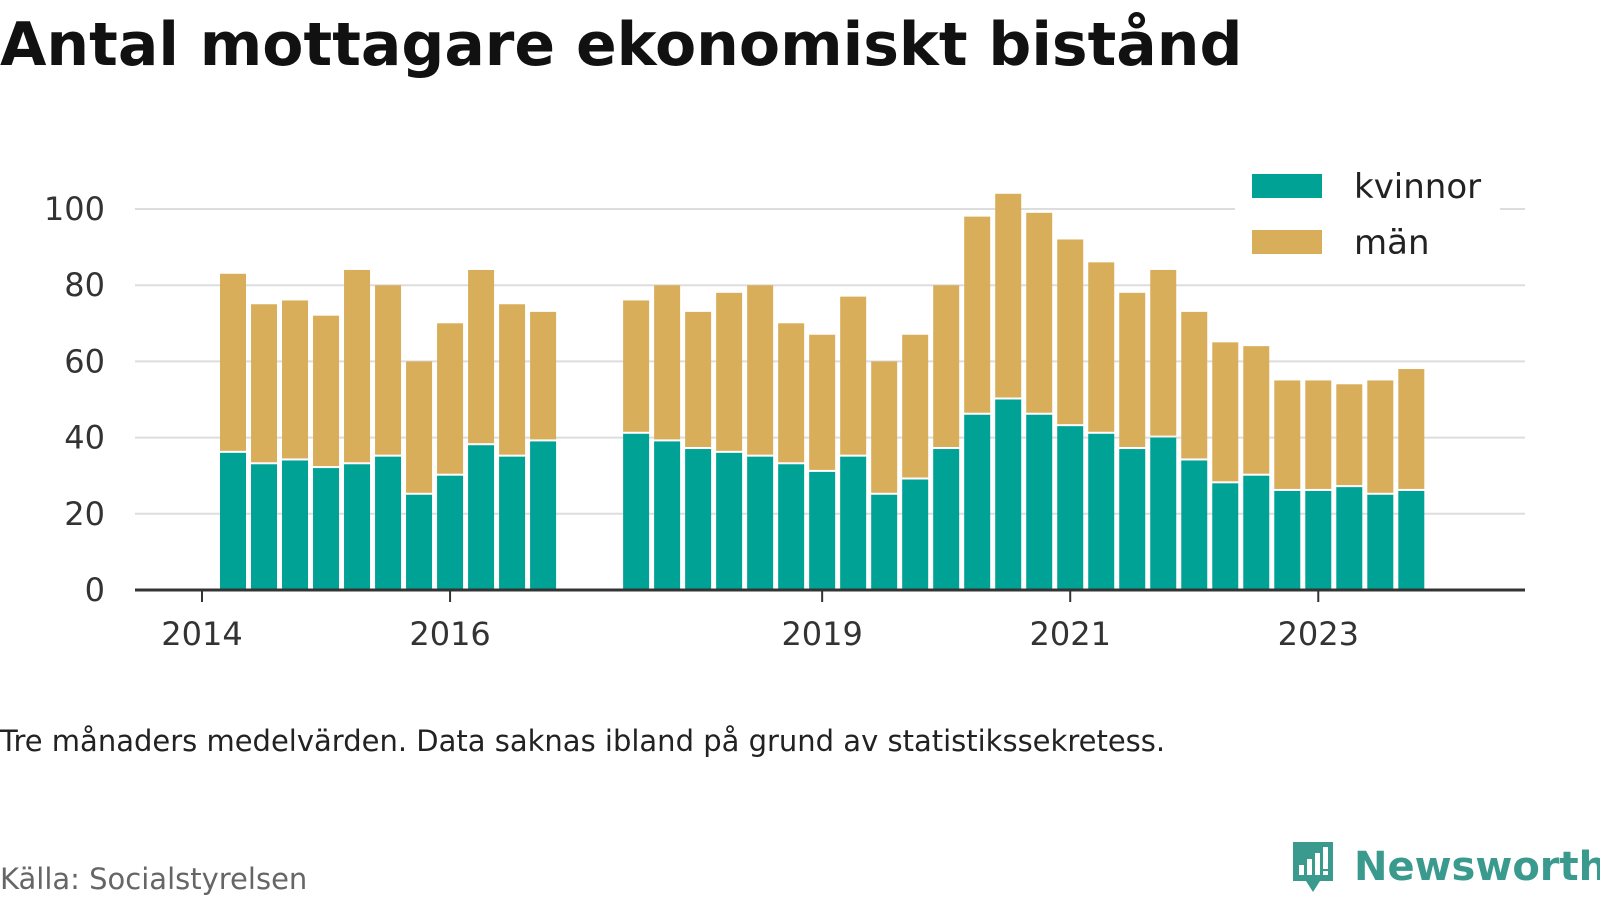 This screenshot has height=900, width=1600. I want to click on x-tick-label: 2023, so click(1318, 634).